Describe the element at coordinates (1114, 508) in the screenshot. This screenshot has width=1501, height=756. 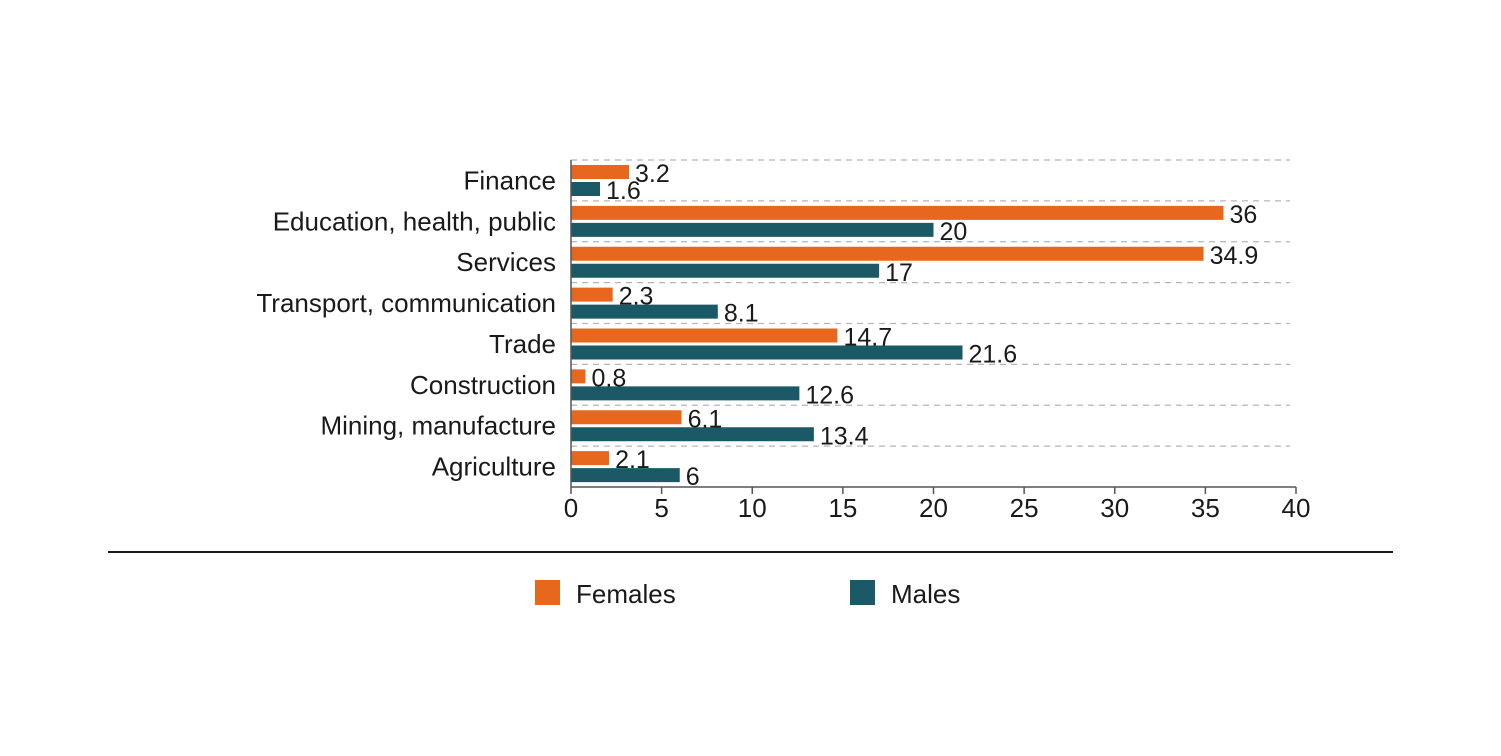
I see `x-tick-label: 30` at that location.